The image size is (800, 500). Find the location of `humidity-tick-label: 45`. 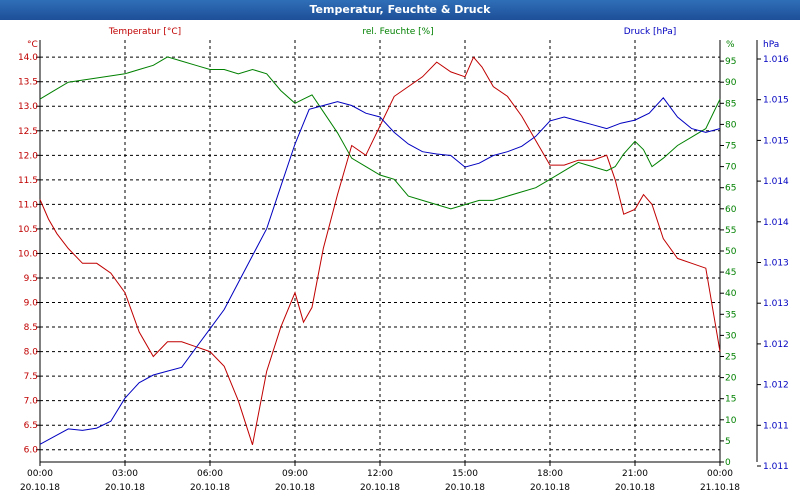

humidity-tick-label: 45 is located at coordinates (730, 273).